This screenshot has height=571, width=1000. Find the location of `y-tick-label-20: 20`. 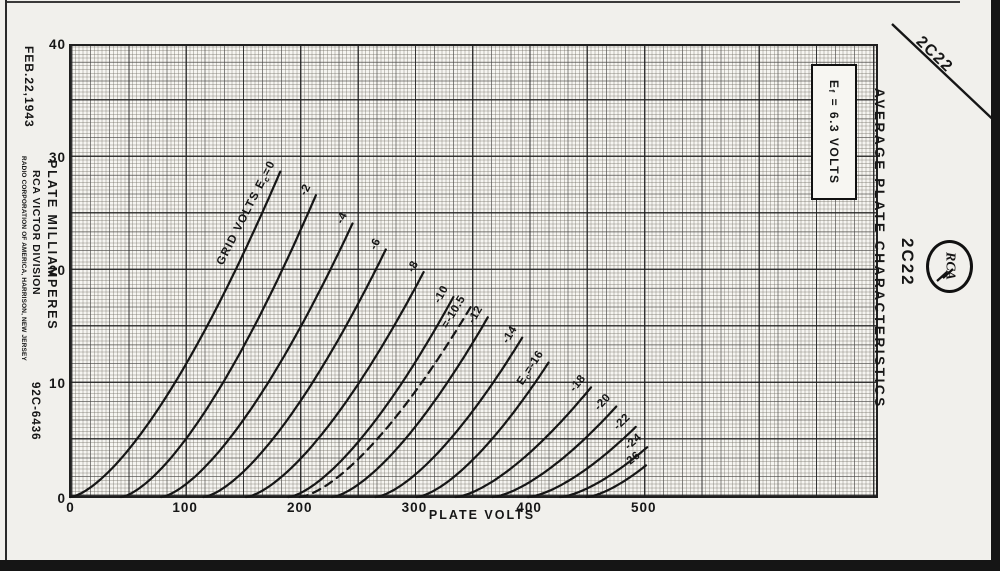

y-tick-label-20: 20 is located at coordinates (57, 270).